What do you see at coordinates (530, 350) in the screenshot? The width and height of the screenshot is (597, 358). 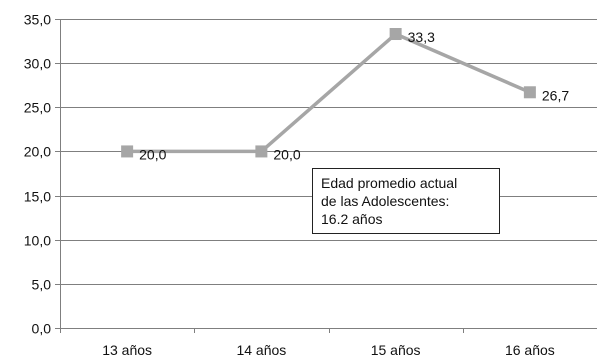 I see `x-tick-label: 16 años` at bounding box center [530, 350].